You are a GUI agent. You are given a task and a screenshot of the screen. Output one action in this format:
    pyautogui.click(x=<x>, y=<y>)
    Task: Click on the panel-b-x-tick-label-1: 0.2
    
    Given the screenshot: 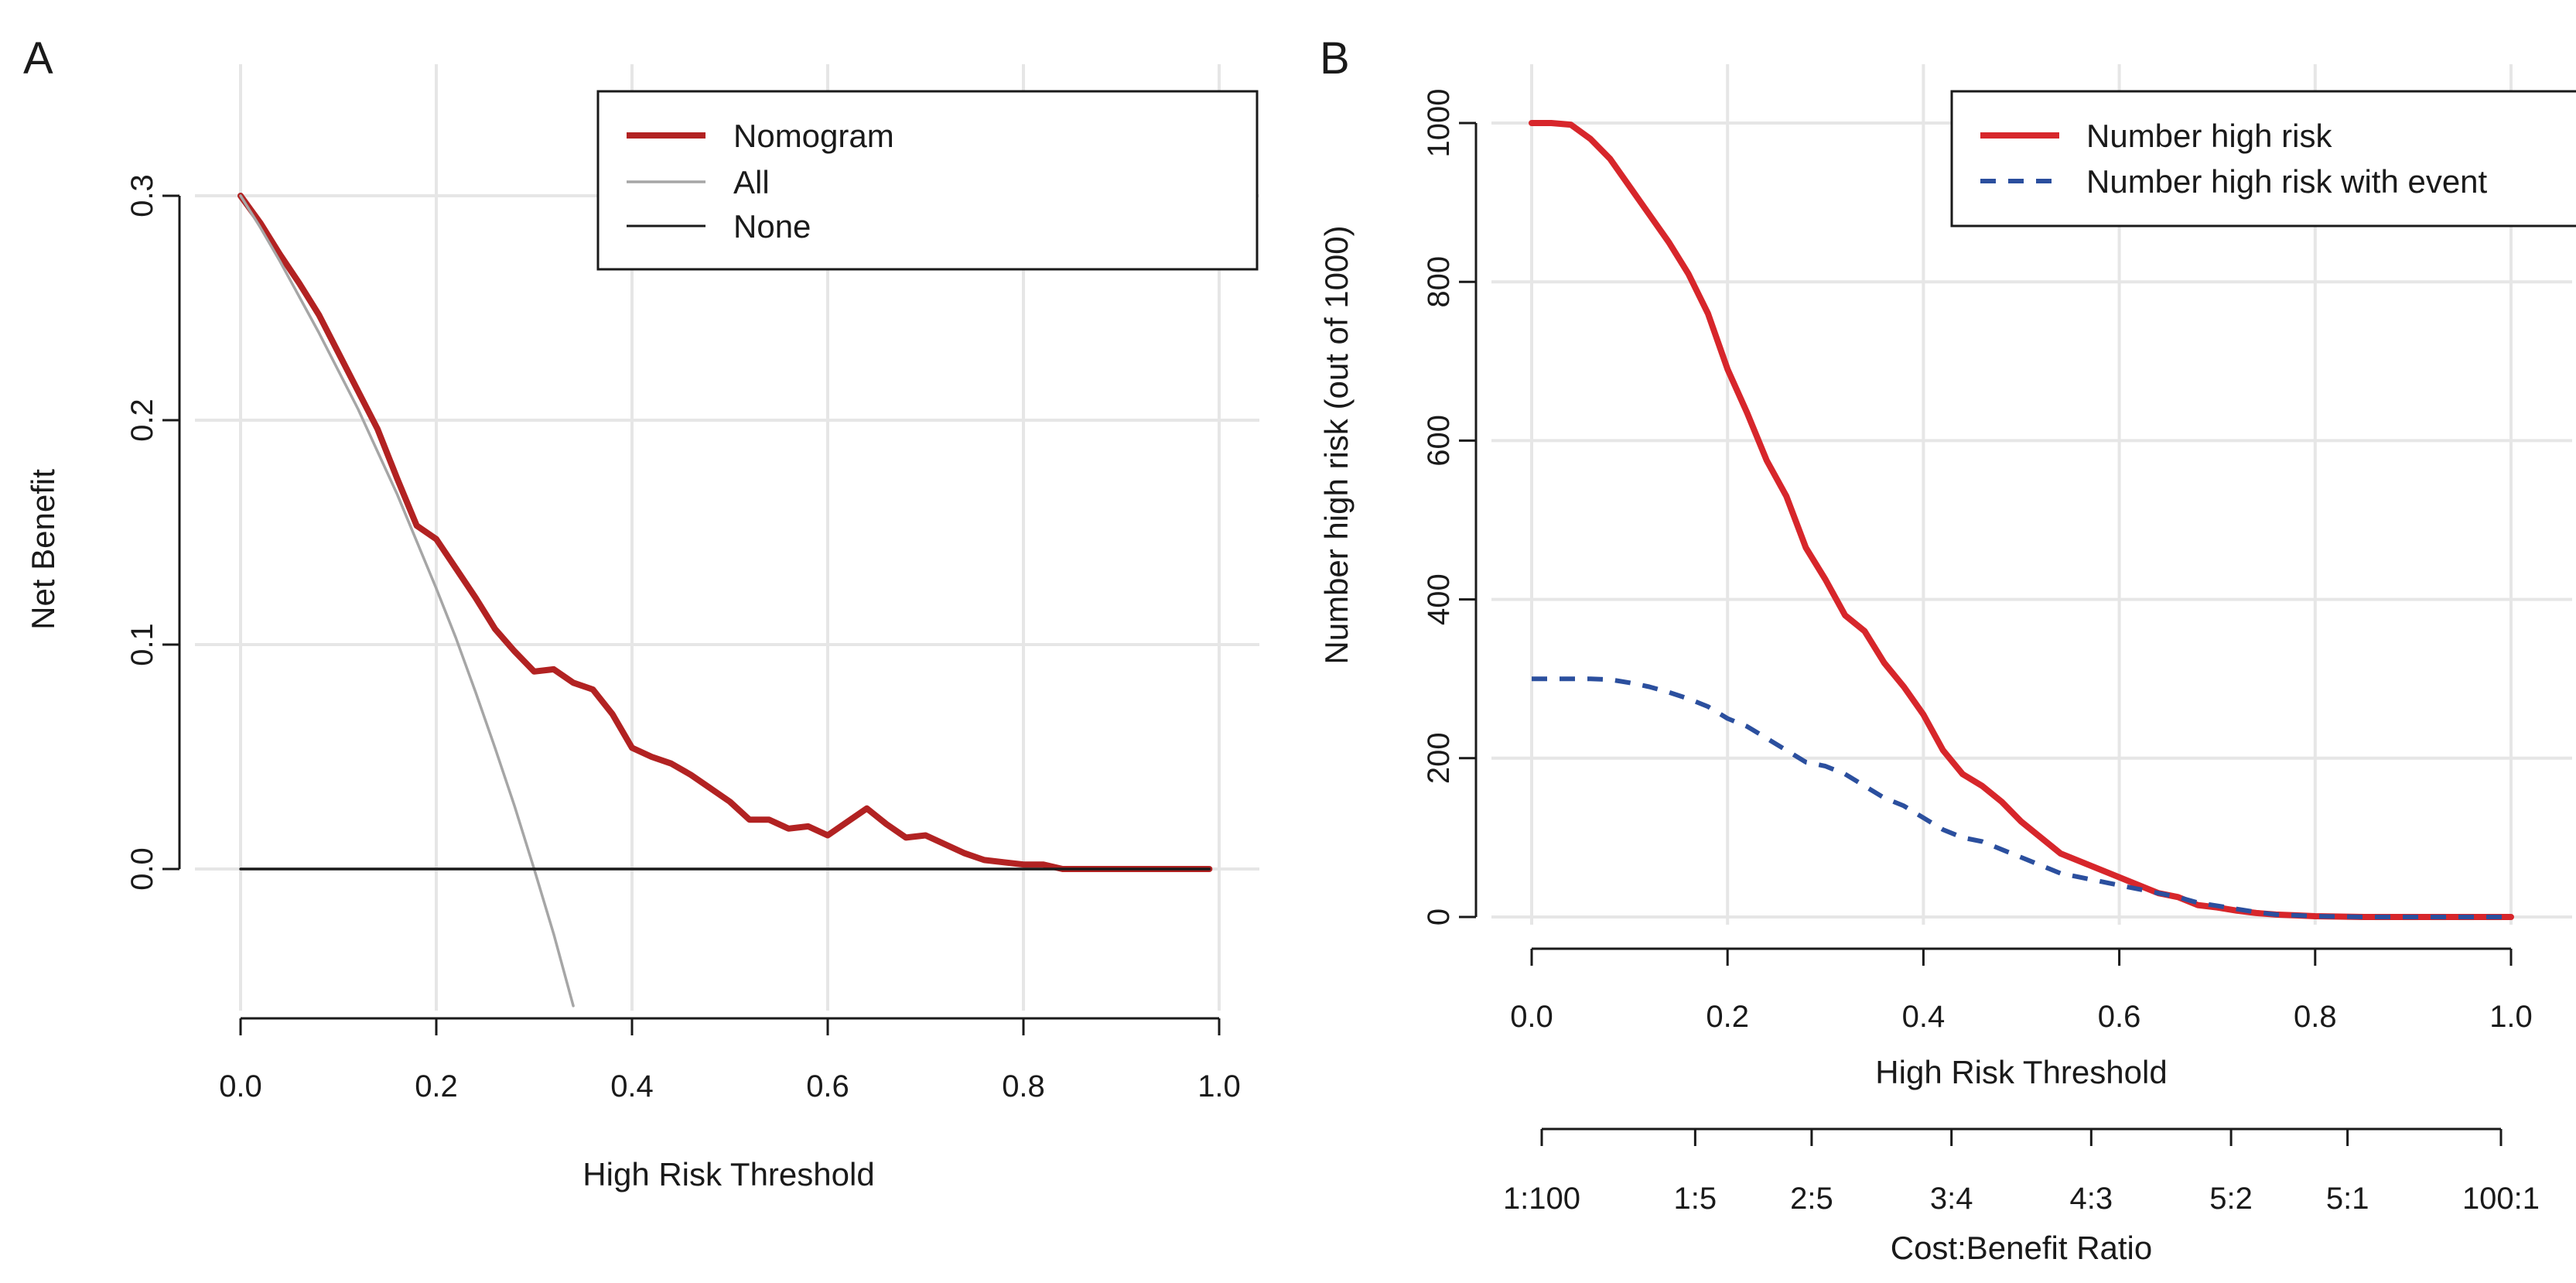 What is the action you would take?
    pyautogui.click(x=1727, y=1017)
    